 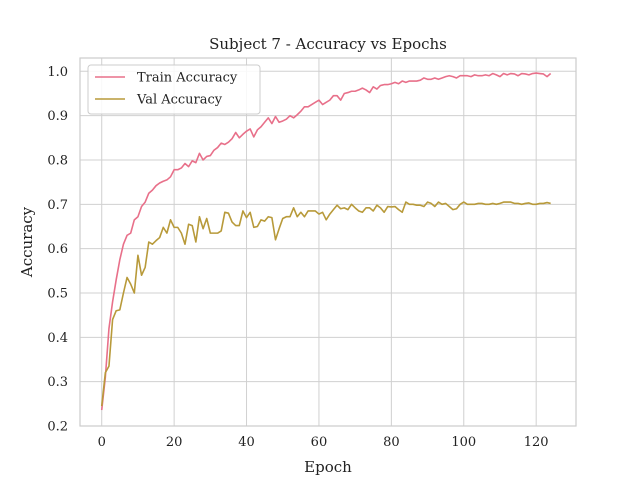 What do you see at coordinates (57, 249) in the screenshot?
I see `y-tick-label: 0.6` at bounding box center [57, 249].